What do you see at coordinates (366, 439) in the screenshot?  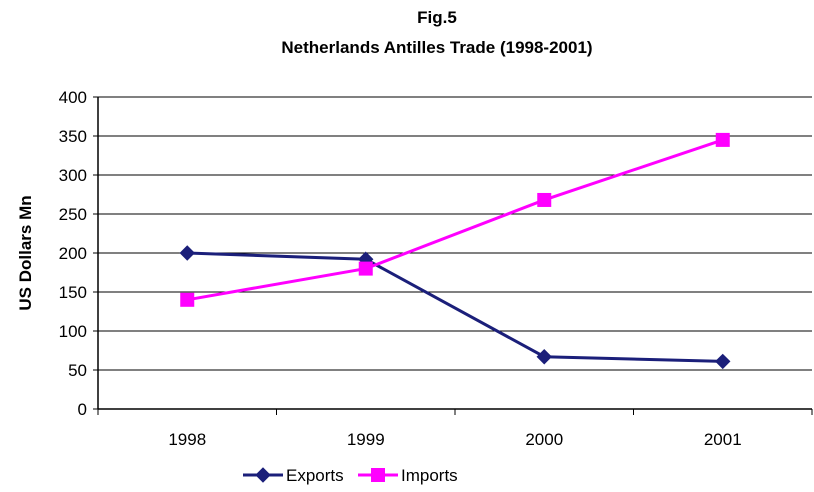 I see `x-tick-label: 1999` at bounding box center [366, 439].